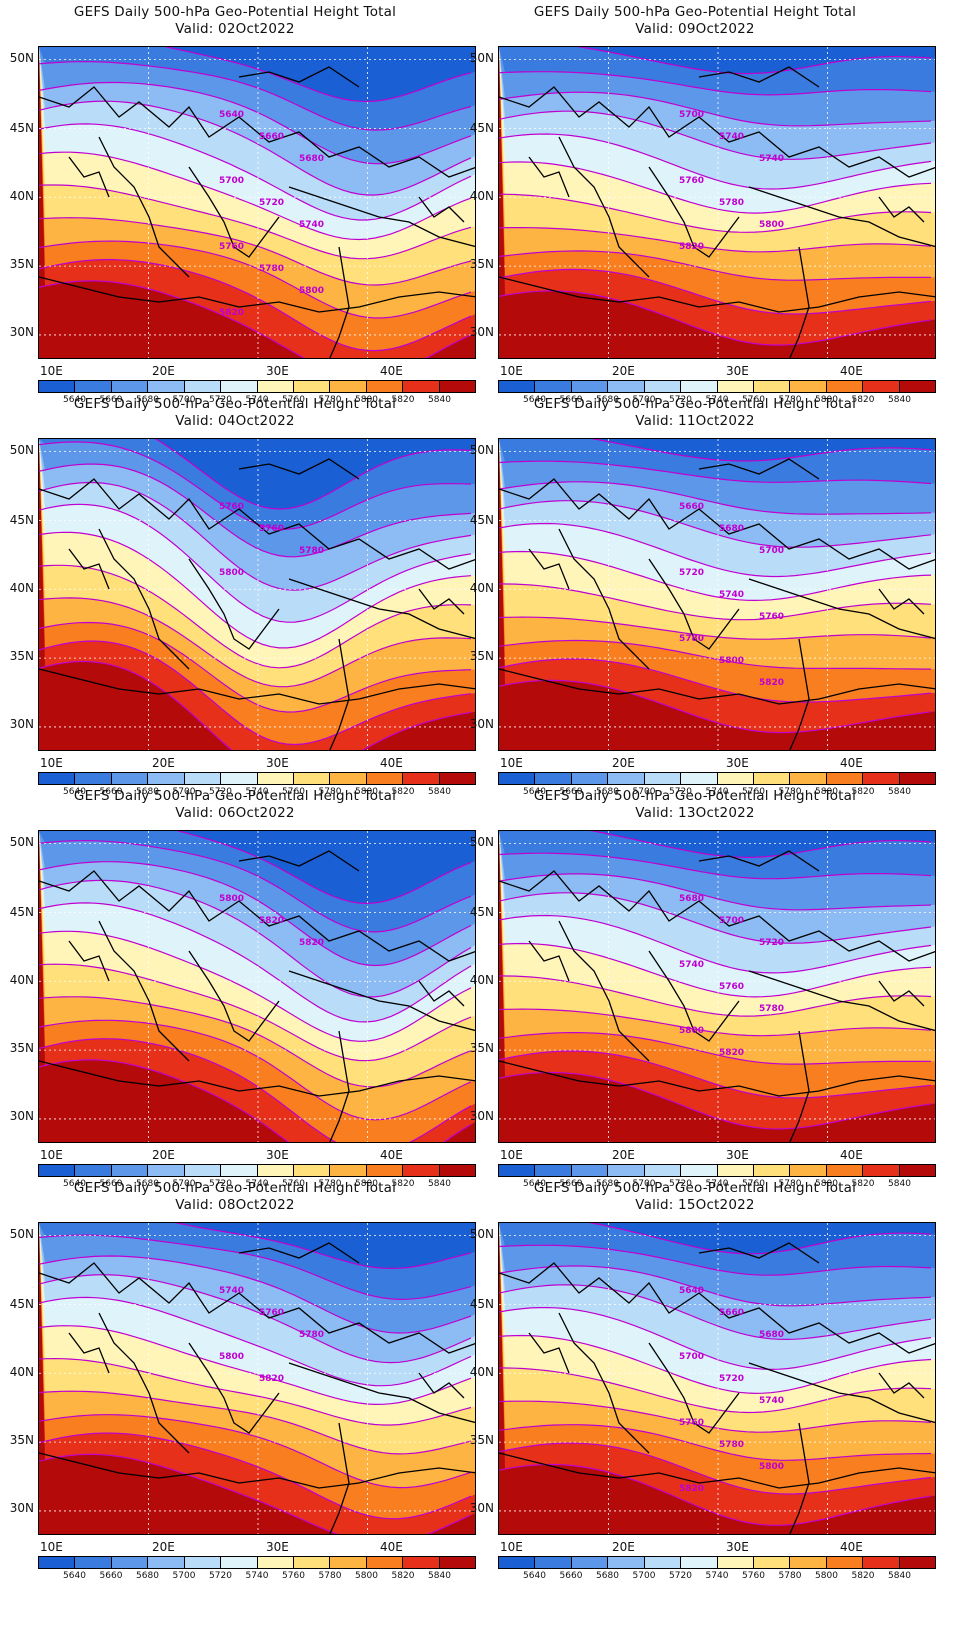 This screenshot has height=1640, width=964. I want to click on latitude-tick-label: 40N, so click(21, 1372).